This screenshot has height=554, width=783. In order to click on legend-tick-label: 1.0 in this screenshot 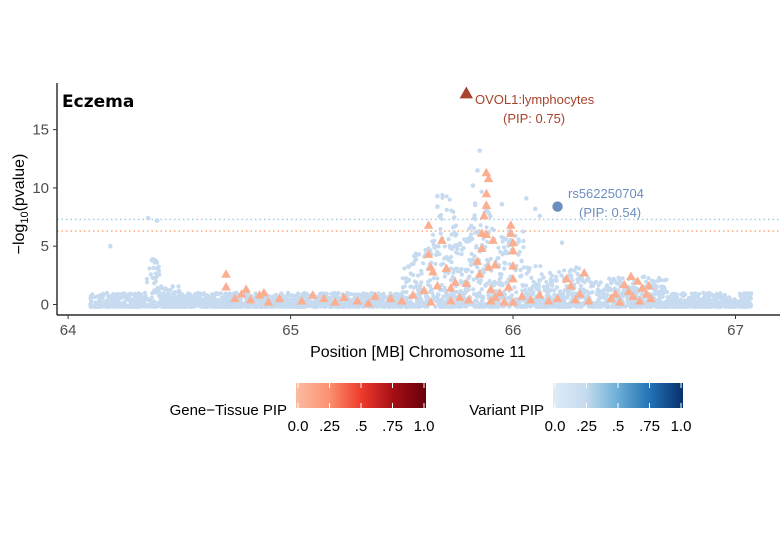, I will do `click(424, 426)`.